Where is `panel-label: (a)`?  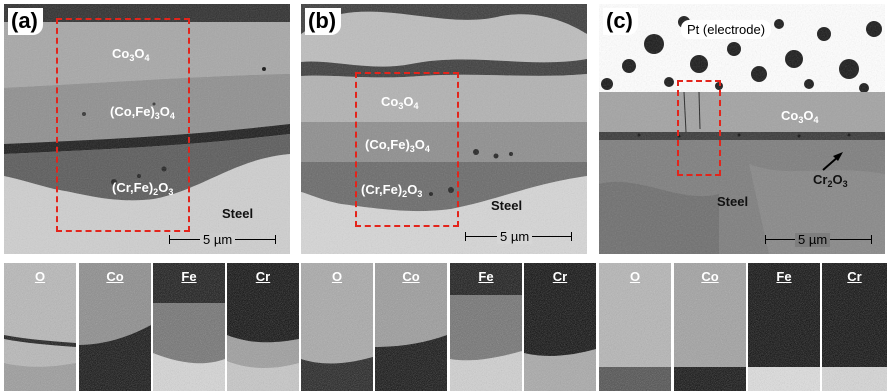
panel-label: (a) is located at coordinates (25, 21).